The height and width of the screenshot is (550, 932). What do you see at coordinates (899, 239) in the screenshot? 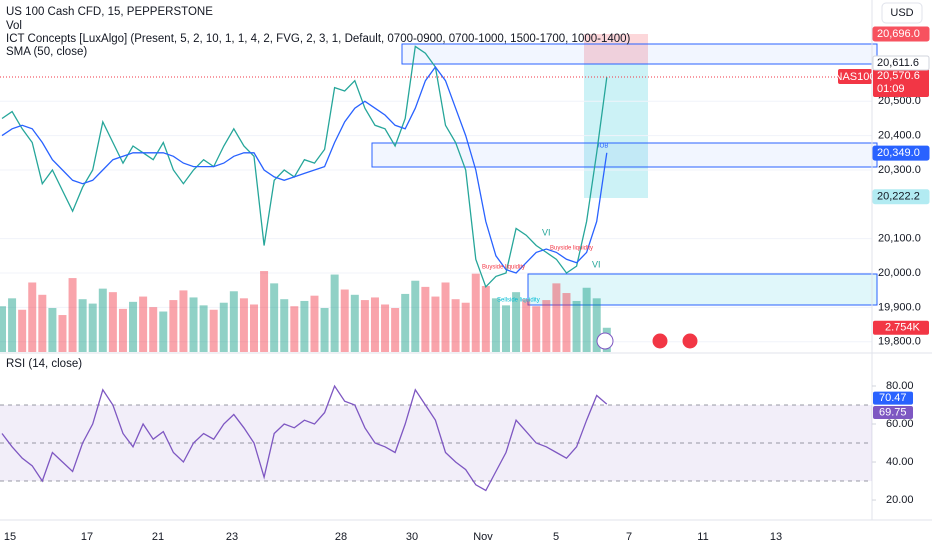
I see `y-tick-label: 20,100.0` at bounding box center [899, 239].